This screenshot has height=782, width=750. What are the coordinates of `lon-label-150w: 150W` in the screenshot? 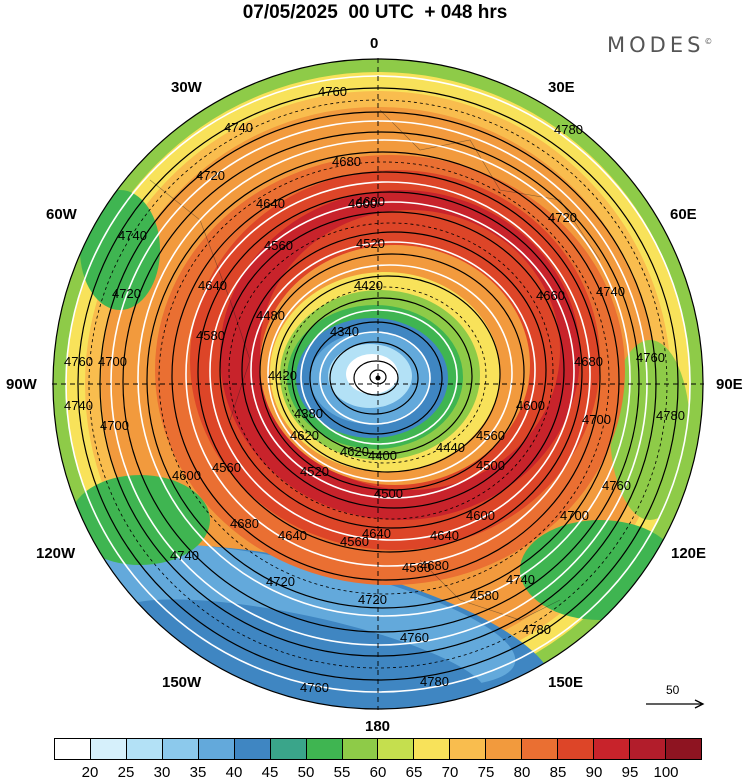 It's located at (182, 682).